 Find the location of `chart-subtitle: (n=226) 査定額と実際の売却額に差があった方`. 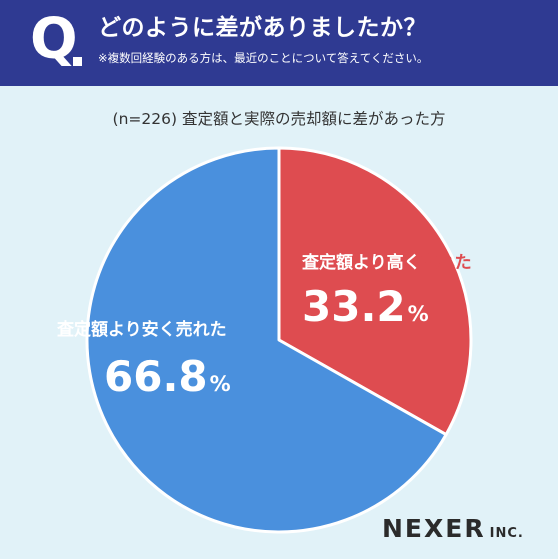

chart-subtitle: (n=226) 査定額と実際の売却額に差があった方 is located at coordinates (279, 119).